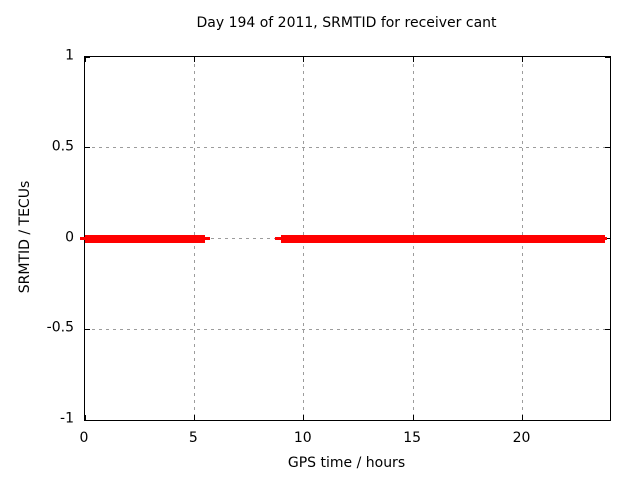  Describe the element at coordinates (521, 438) in the screenshot. I see `x-tick-label: 20` at that location.